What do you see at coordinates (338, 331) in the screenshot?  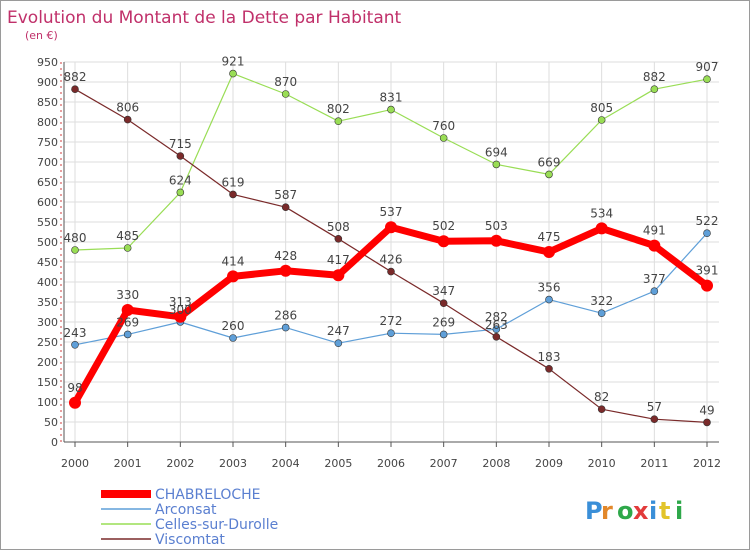 I see `data-label: 247` at bounding box center [338, 331].